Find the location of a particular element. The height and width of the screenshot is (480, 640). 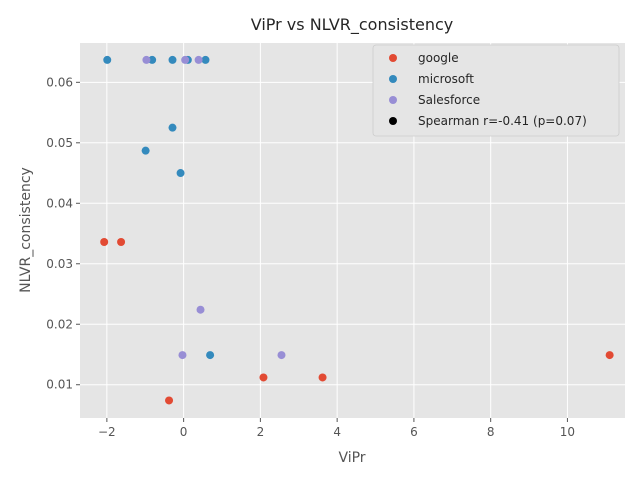

x-tick-label: 6 is located at coordinates (414, 432).